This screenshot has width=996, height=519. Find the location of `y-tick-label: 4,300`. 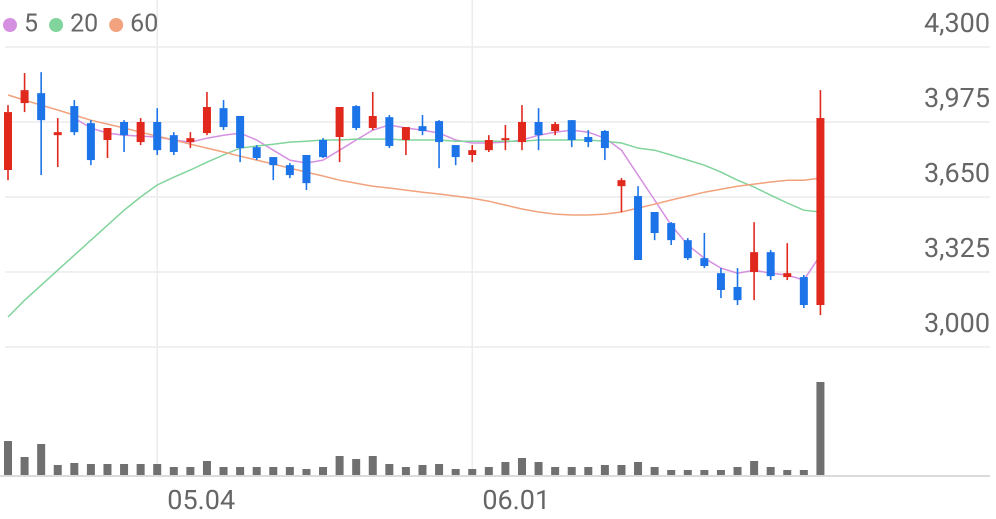

y-tick-label: 4,300 is located at coordinates (957, 23).